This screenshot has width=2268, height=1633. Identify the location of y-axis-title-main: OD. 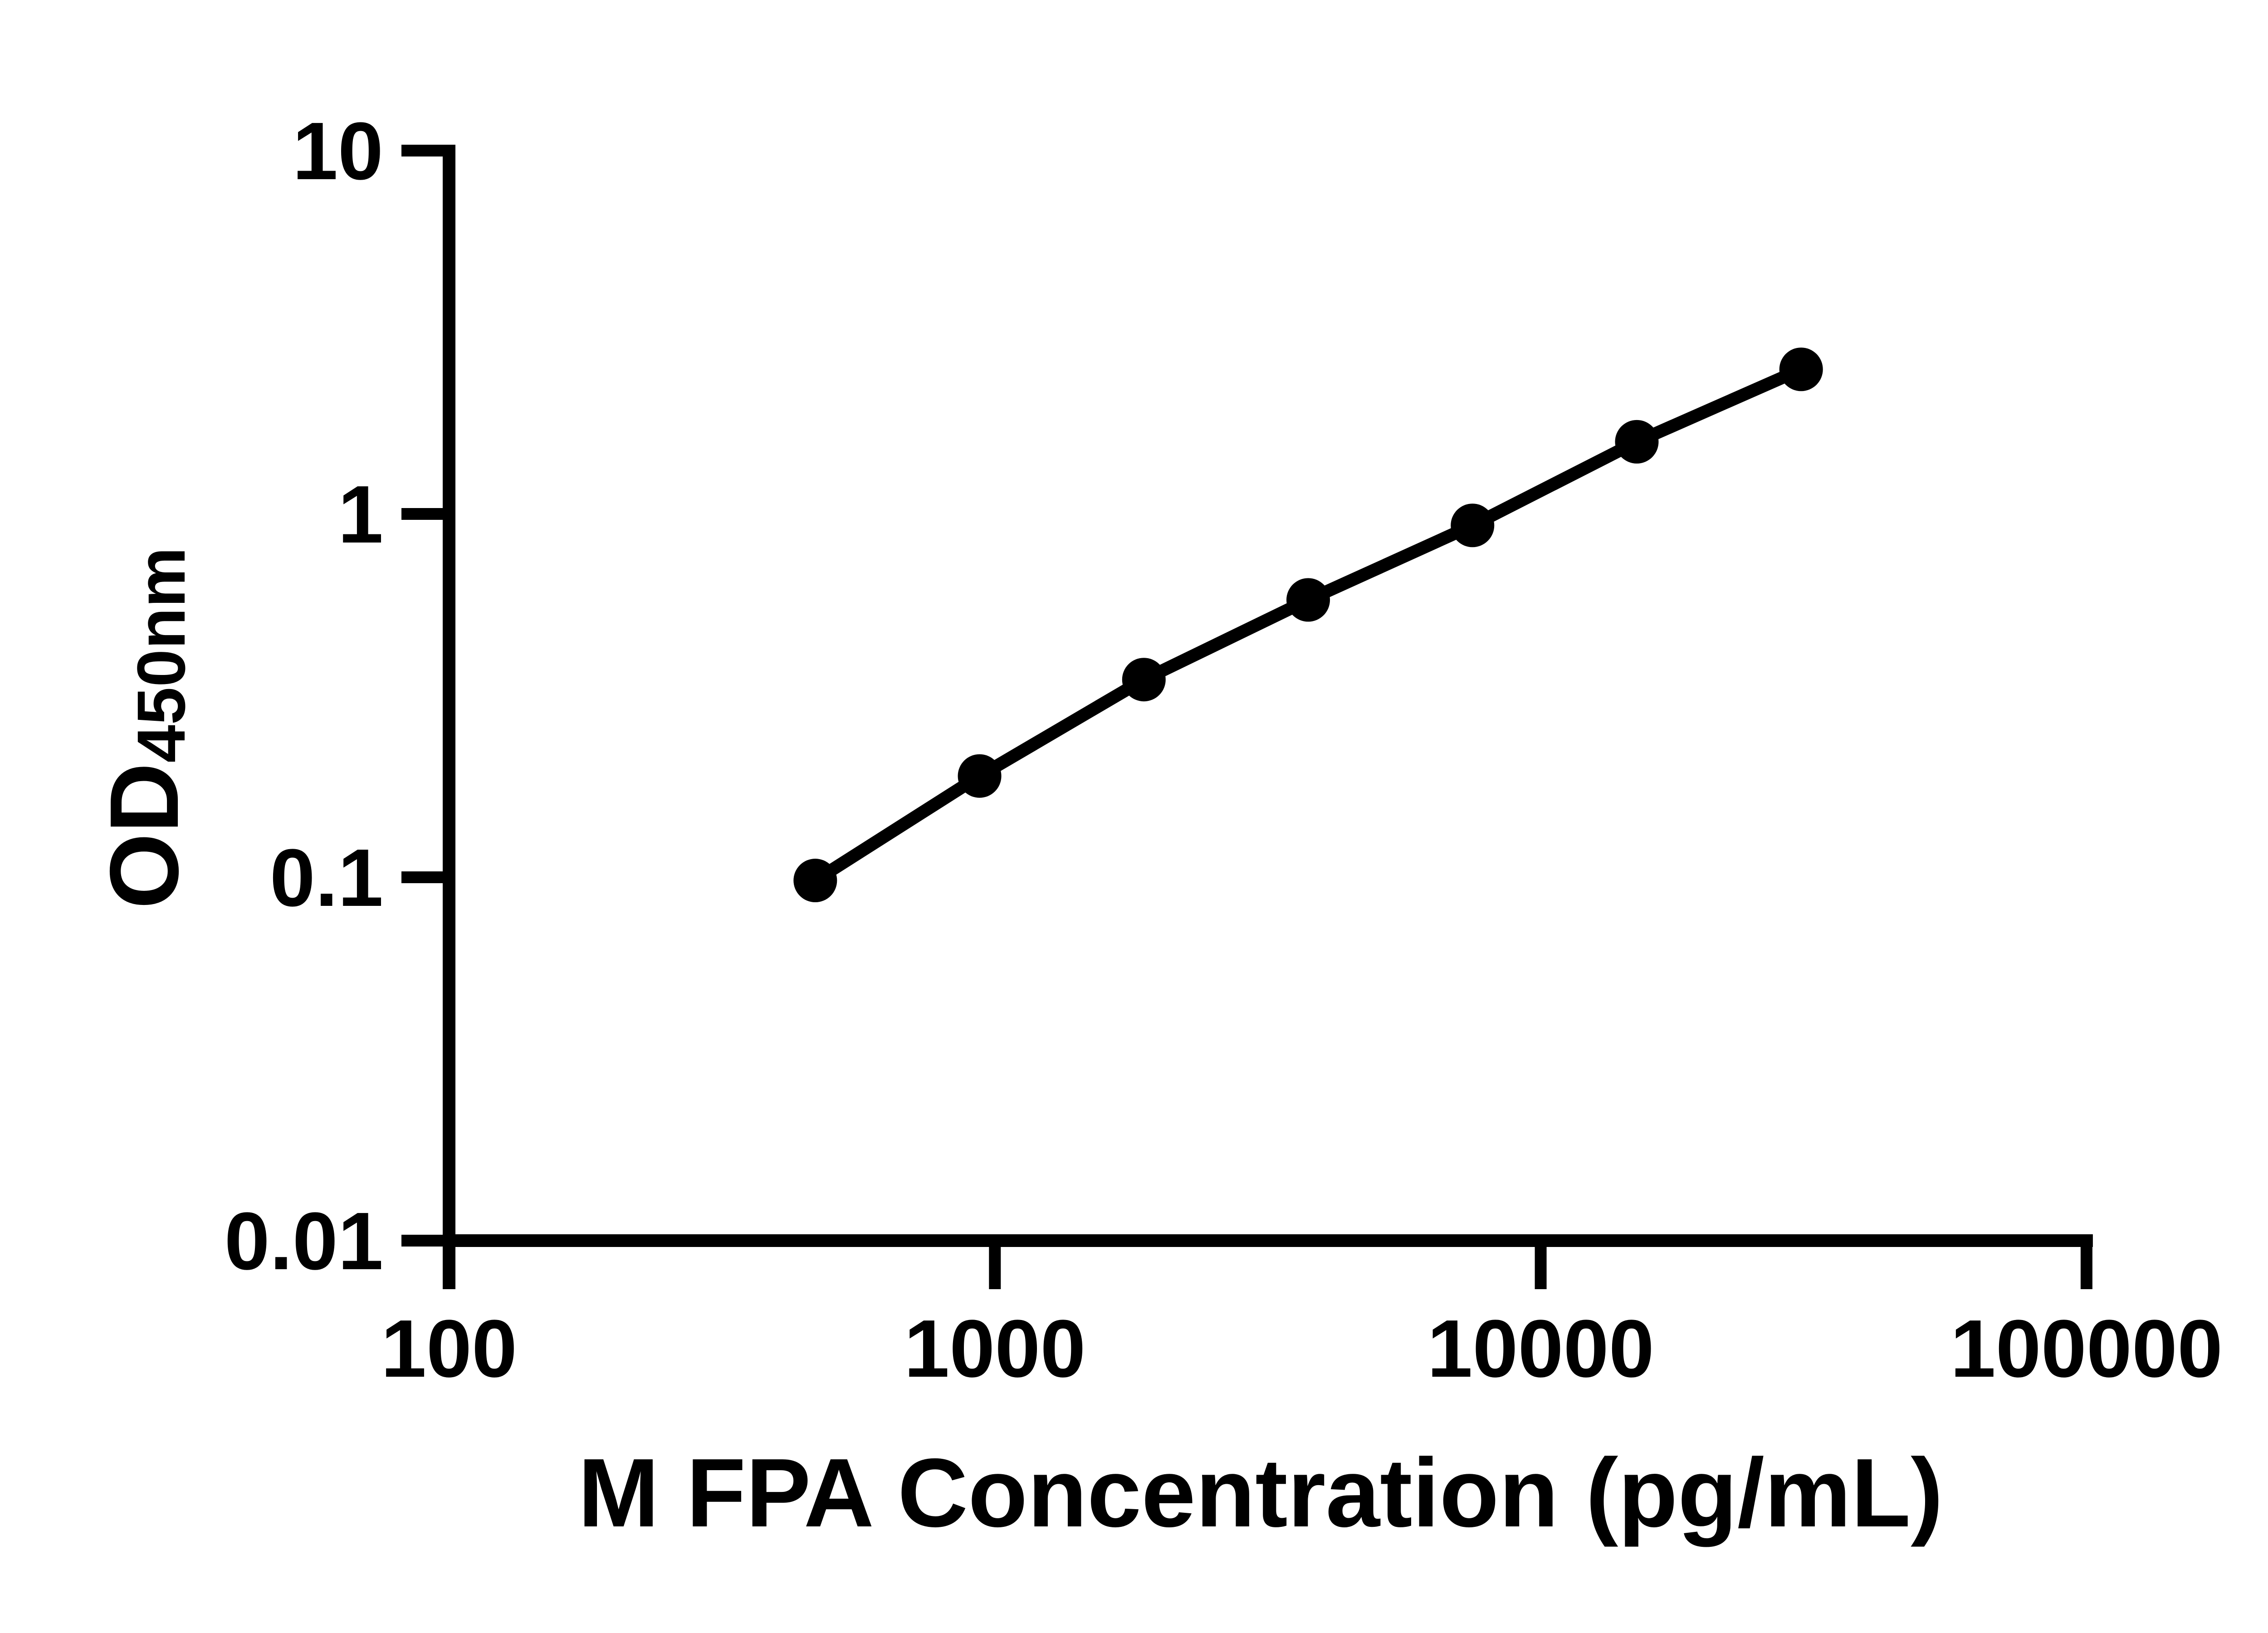
(144, 836).